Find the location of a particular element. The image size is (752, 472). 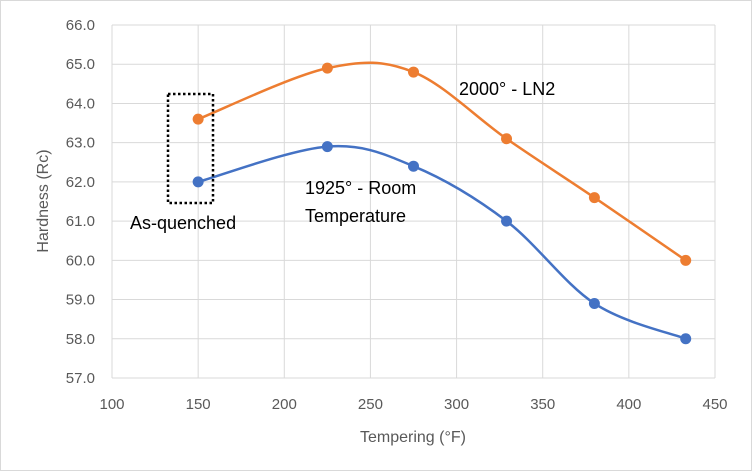

annotation-room-line2: Temperature is located at coordinates (355, 216).